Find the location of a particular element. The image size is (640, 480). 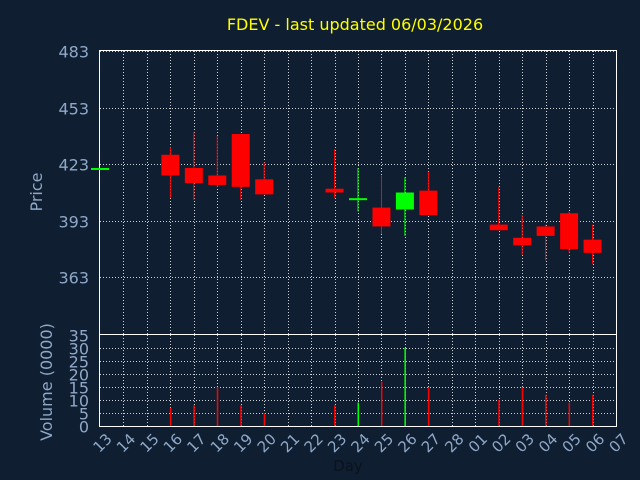

x-tick-label: 20 is located at coordinates (267, 443).